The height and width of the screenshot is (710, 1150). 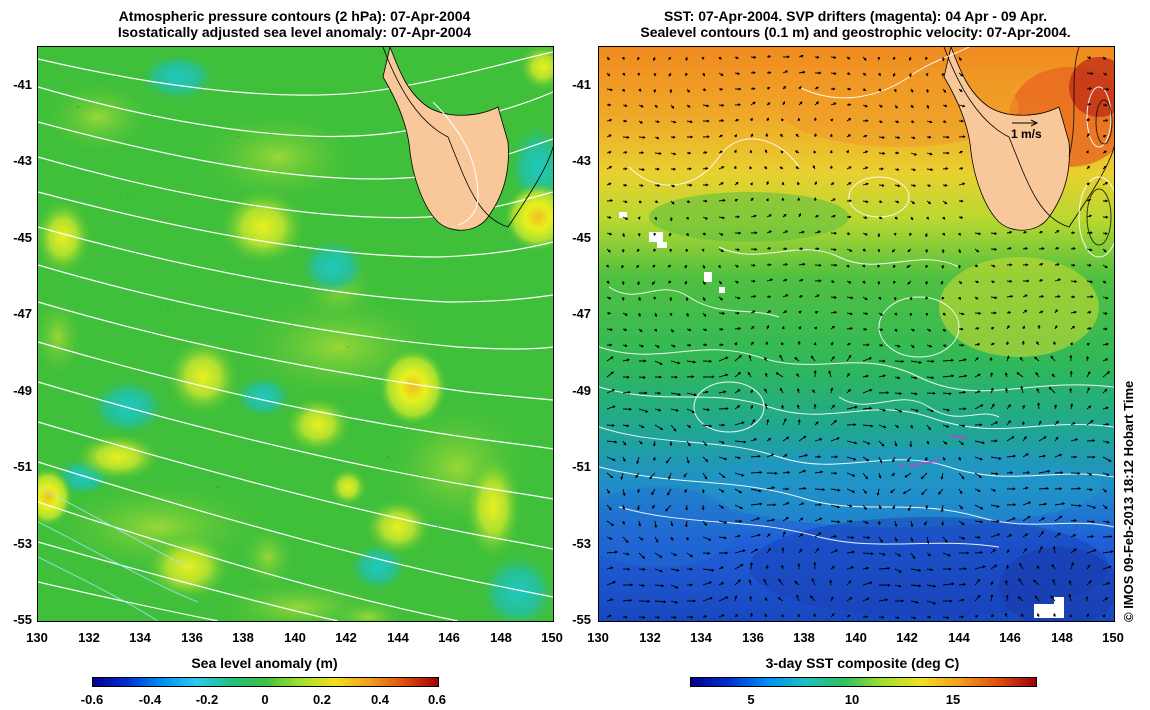 What do you see at coordinates (243, 637) in the screenshot?
I see `lon-tick: 138` at bounding box center [243, 637].